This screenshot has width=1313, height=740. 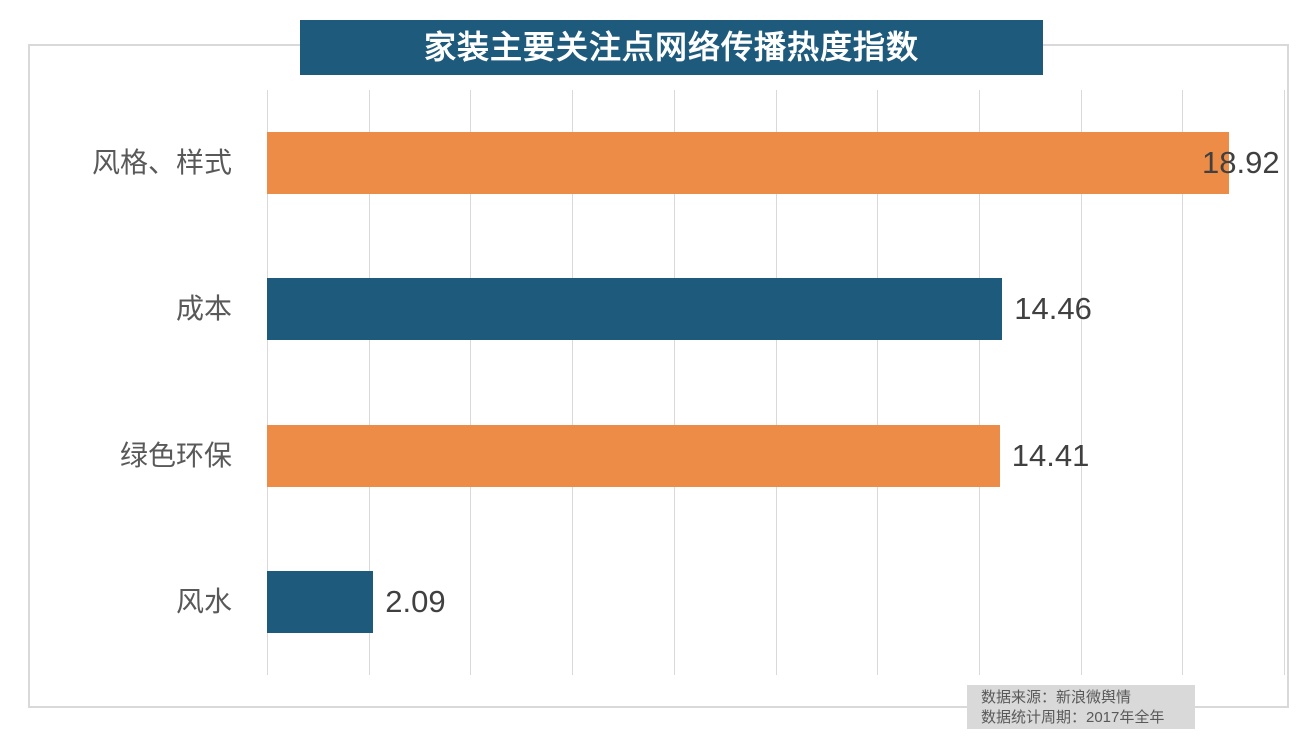 What do you see at coordinates (203, 601) in the screenshot?
I see `category-label-4: 风水` at bounding box center [203, 601].